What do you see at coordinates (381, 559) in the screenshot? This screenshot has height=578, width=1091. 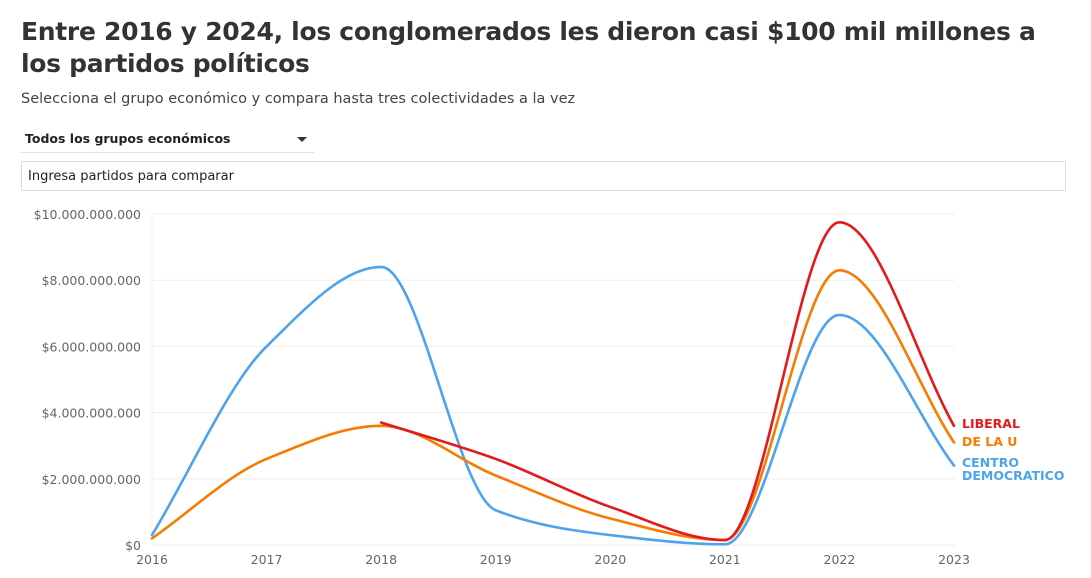 I see `x-tick-label: 2018` at bounding box center [381, 559].